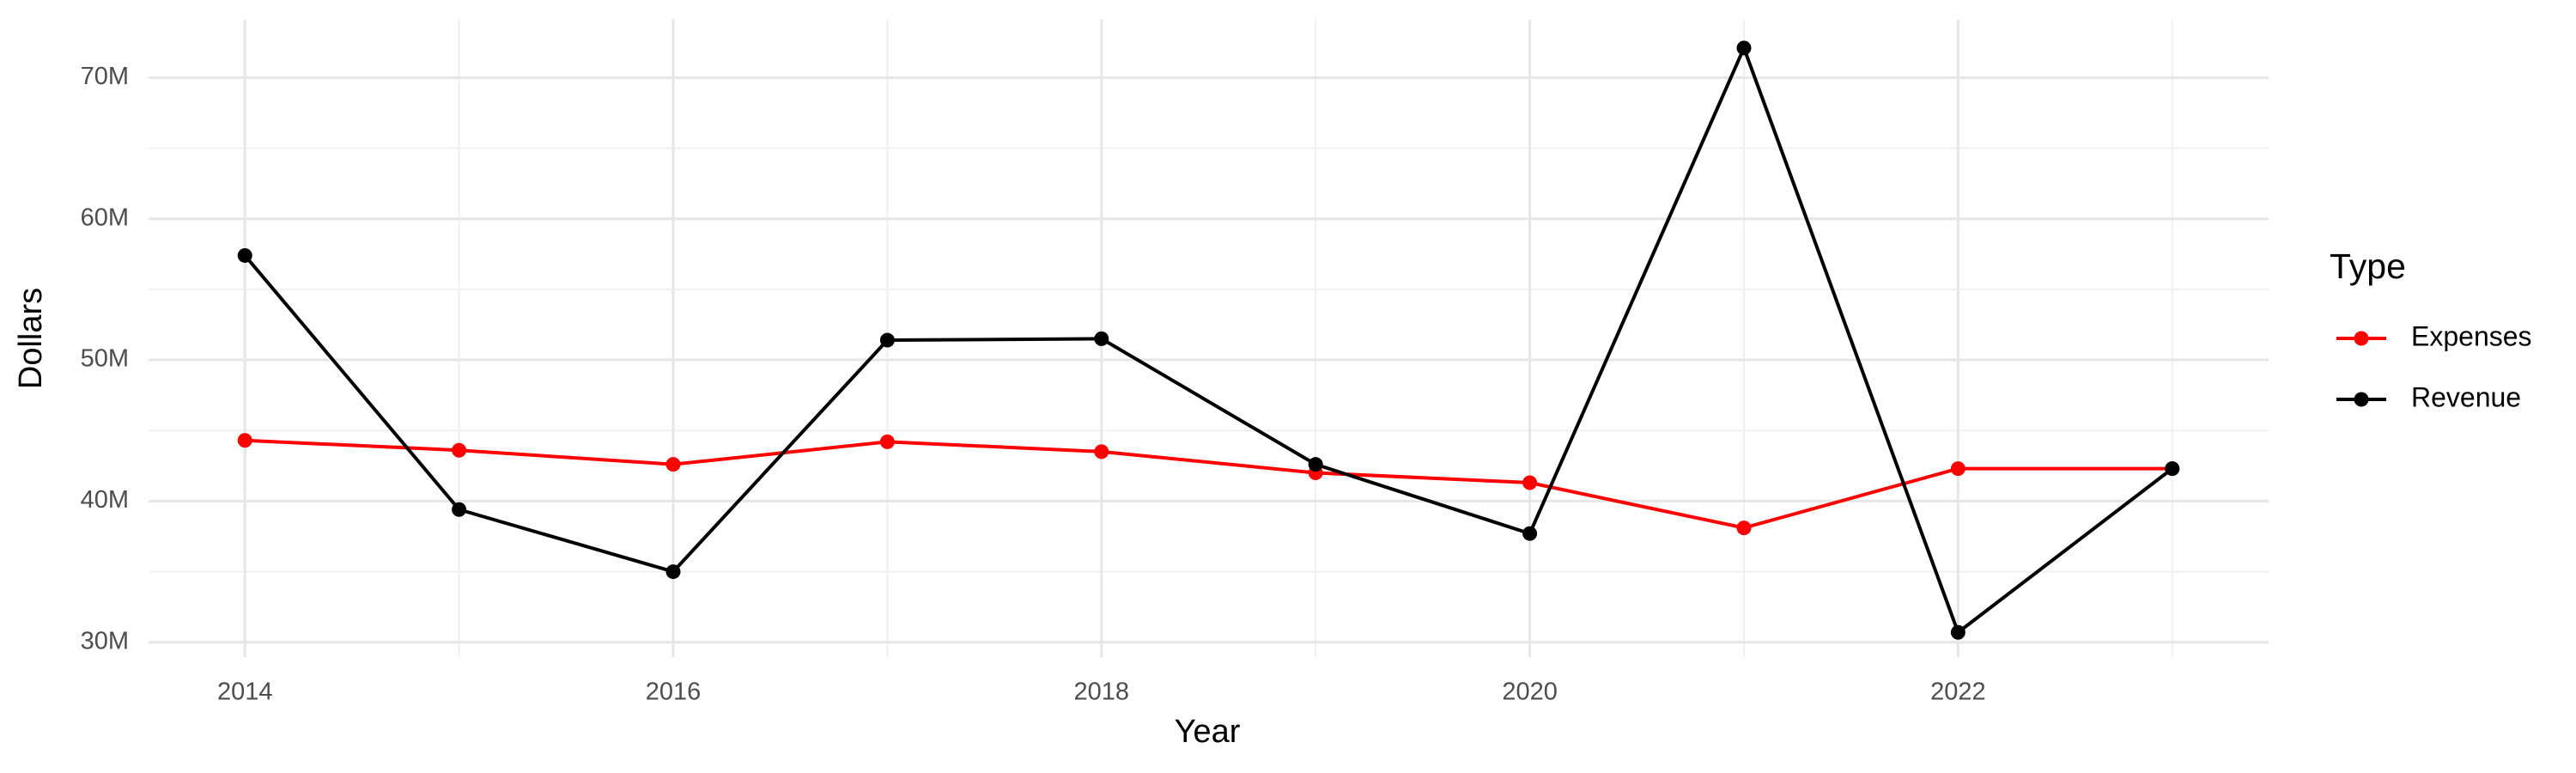 The image size is (2576, 773). What do you see at coordinates (1530, 692) in the screenshot?
I see `x-tick-label: 2020` at bounding box center [1530, 692].